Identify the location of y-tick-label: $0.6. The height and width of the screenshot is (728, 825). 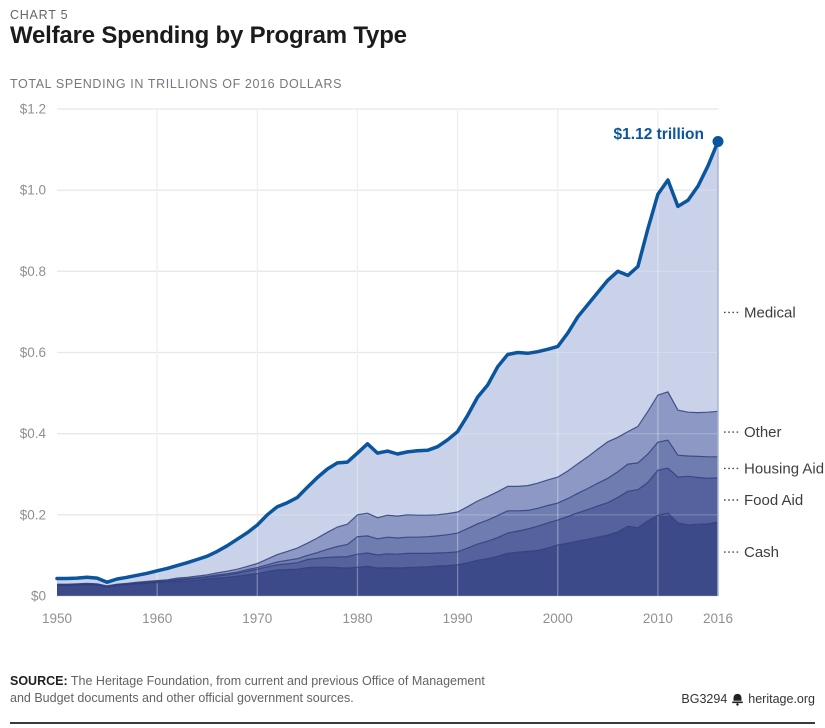
(33, 352).